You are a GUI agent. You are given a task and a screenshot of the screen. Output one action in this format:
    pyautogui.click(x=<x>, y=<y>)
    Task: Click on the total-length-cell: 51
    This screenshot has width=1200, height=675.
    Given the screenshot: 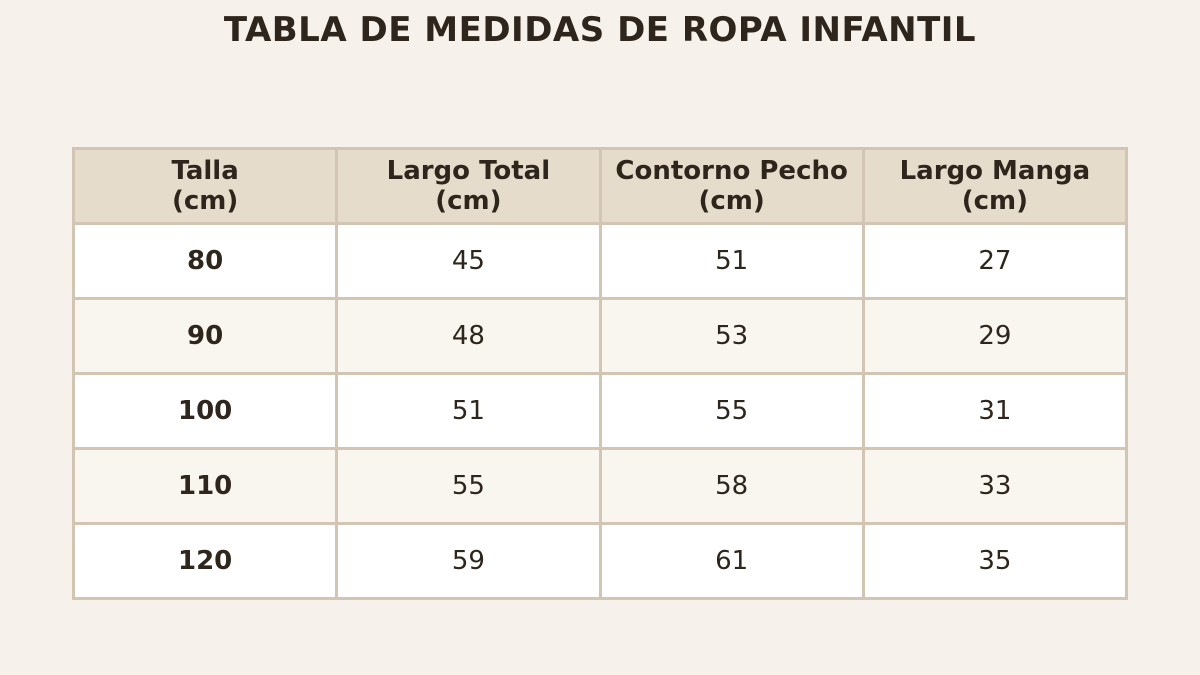 What is the action you would take?
    pyautogui.click(x=468, y=411)
    